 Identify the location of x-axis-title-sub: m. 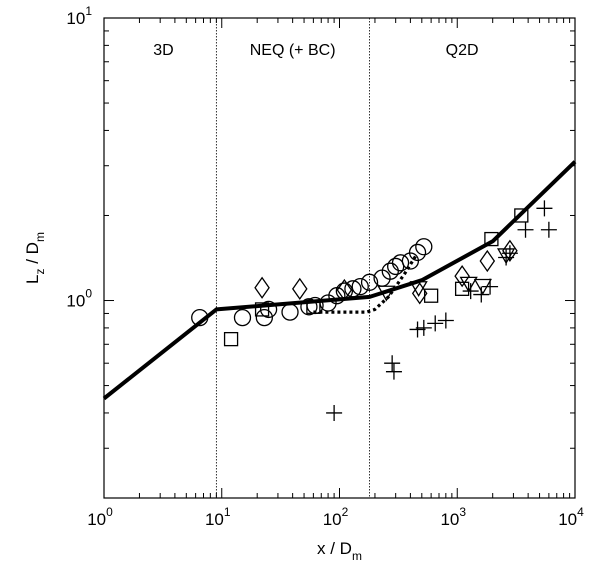
(357, 556).